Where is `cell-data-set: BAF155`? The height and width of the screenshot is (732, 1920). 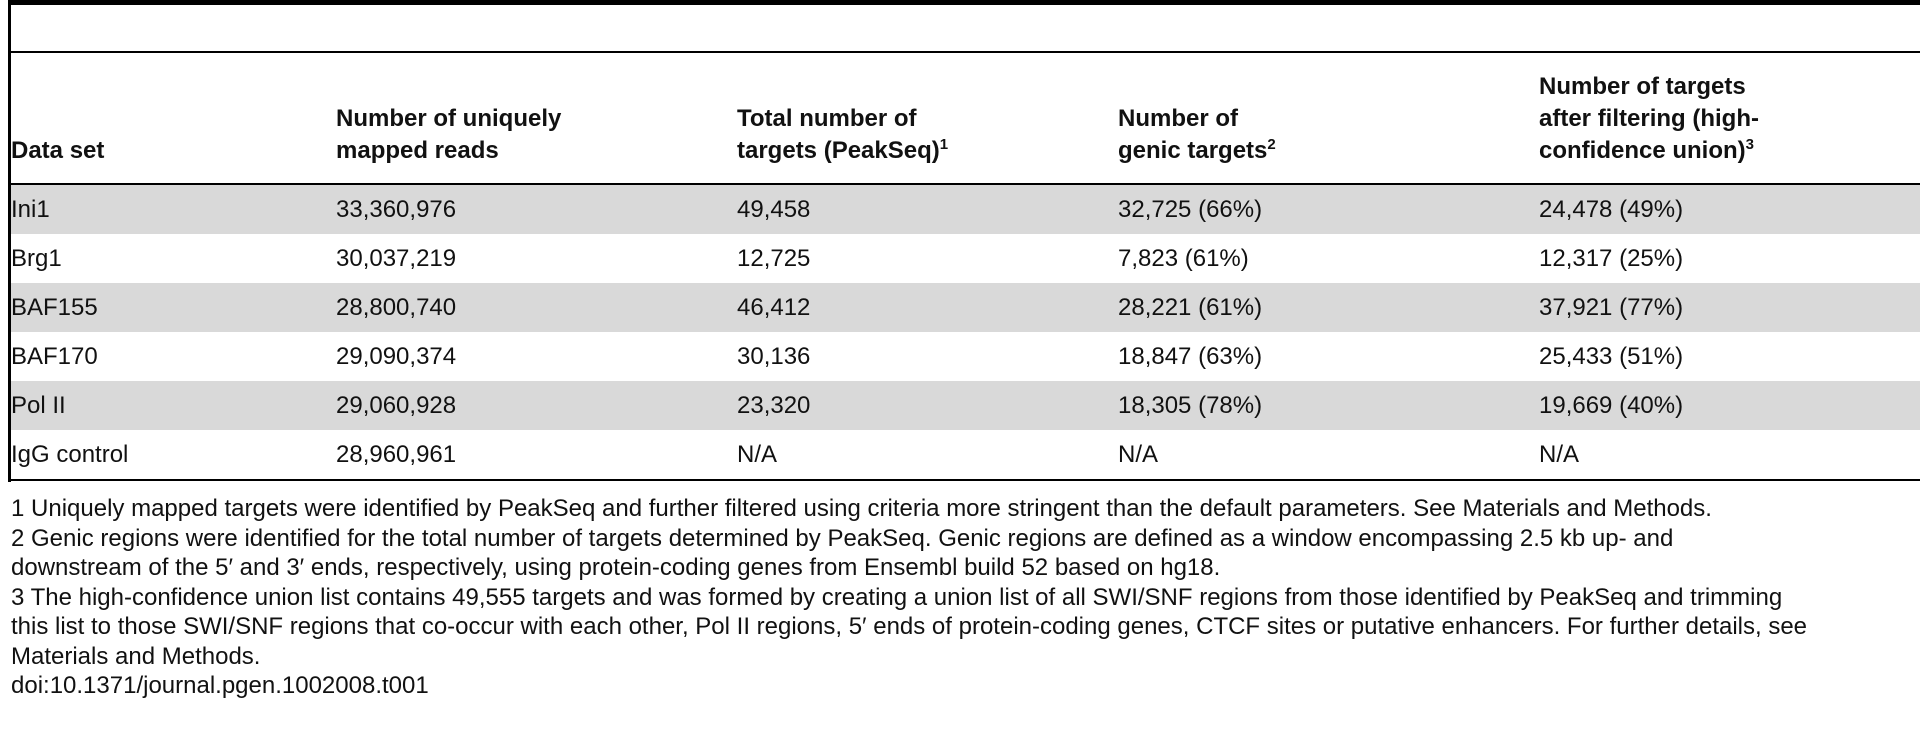
cell-data-set: BAF155 is located at coordinates (54, 307).